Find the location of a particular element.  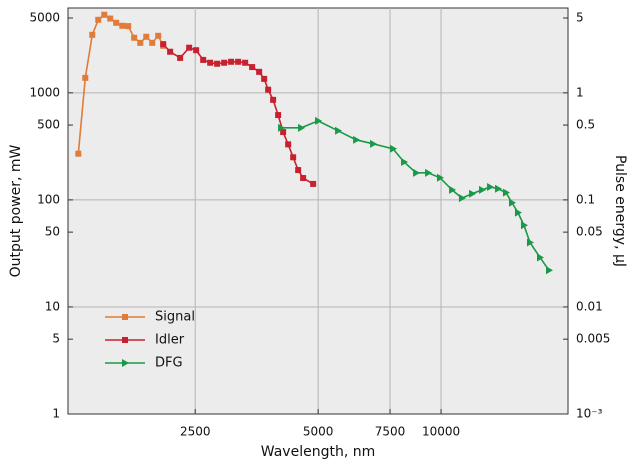

y2-tick-label: 1 is located at coordinates (580, 92).